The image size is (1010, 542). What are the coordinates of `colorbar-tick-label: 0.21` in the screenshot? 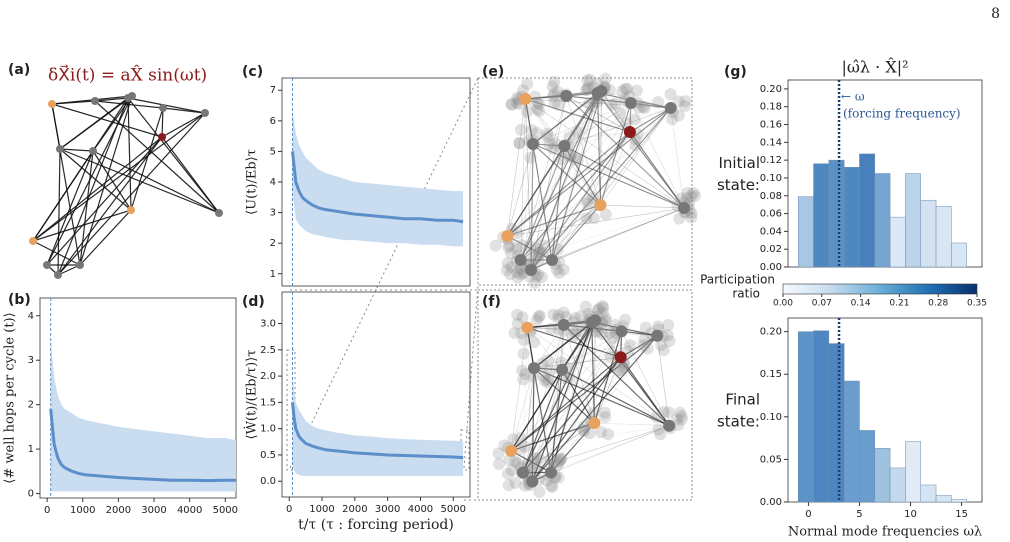 It's located at (899, 304).